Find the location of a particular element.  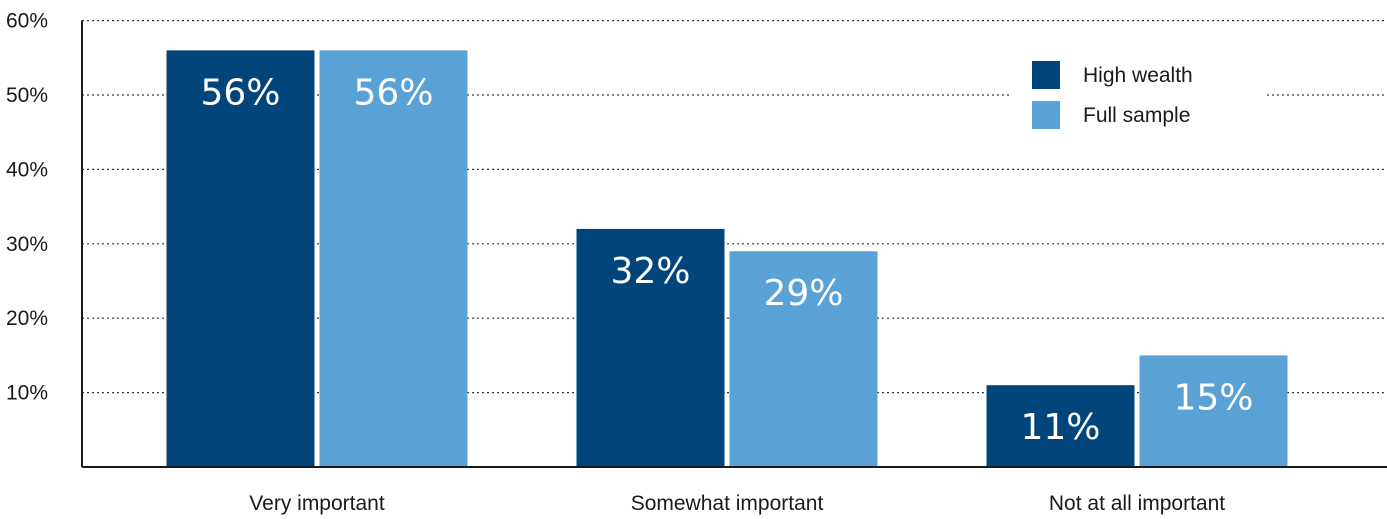

bar-value-label: 15% is located at coordinates (1213, 397).